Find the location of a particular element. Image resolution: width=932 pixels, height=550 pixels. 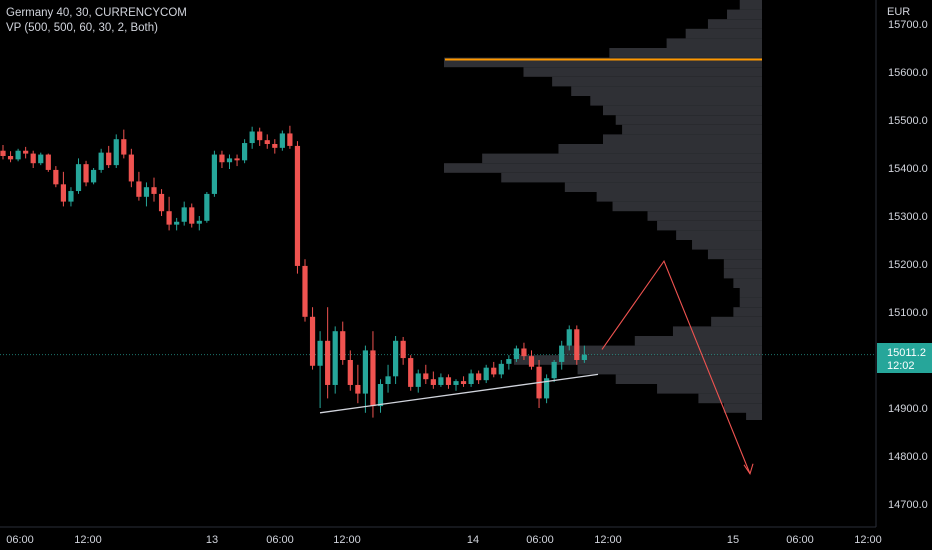

symbol-title: Germany 40, 30, CURRENCYCOM is located at coordinates (96, 13).